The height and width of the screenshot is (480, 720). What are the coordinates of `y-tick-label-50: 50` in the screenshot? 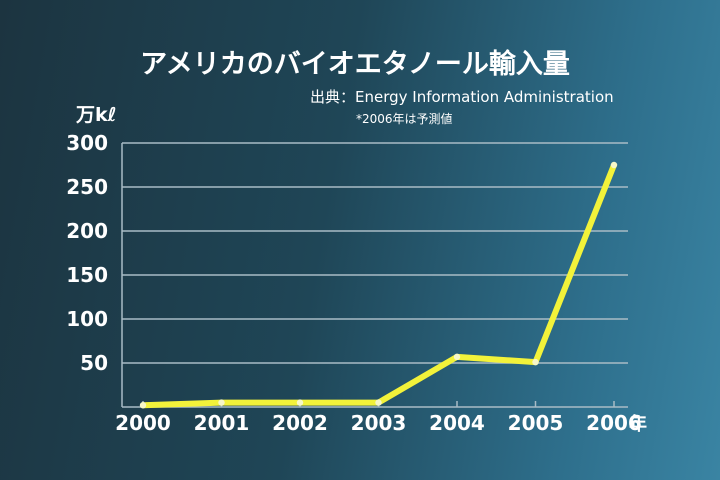 It's located at (94, 363).